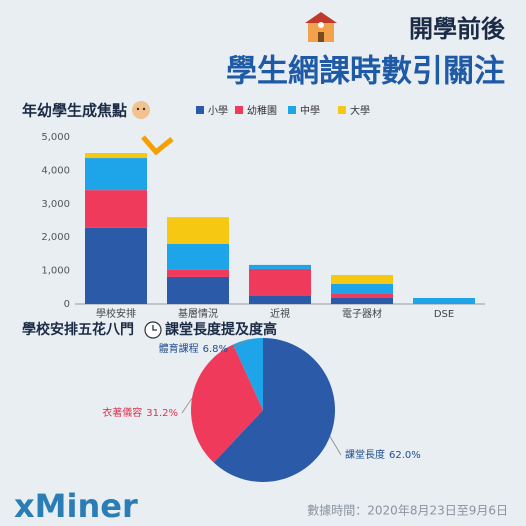  I want to click on pie-category: 課堂長度, so click(365, 454).